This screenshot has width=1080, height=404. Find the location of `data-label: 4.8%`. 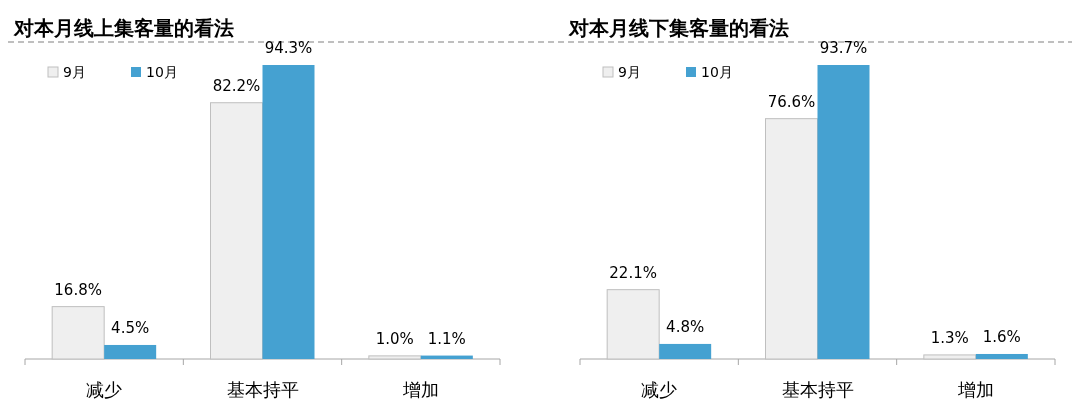

data-label: 4.8% is located at coordinates (685, 326).